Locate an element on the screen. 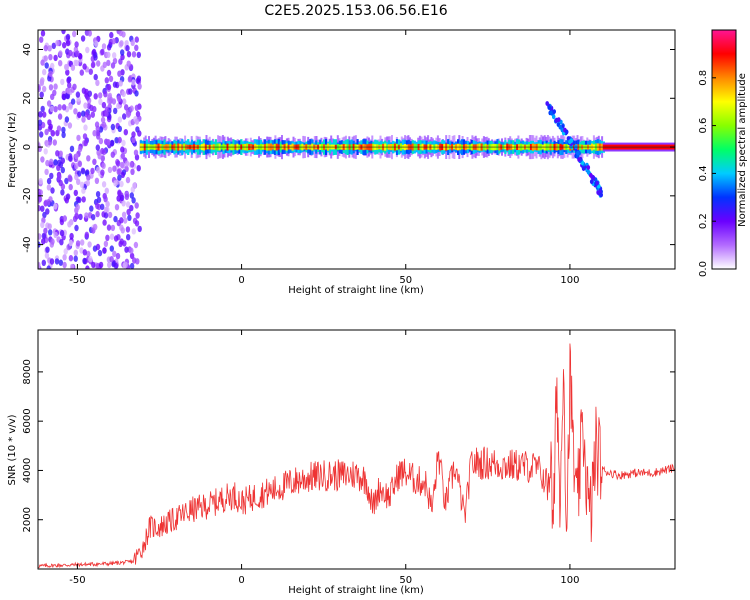  x-tick-label: 100 is located at coordinates (569, 280).